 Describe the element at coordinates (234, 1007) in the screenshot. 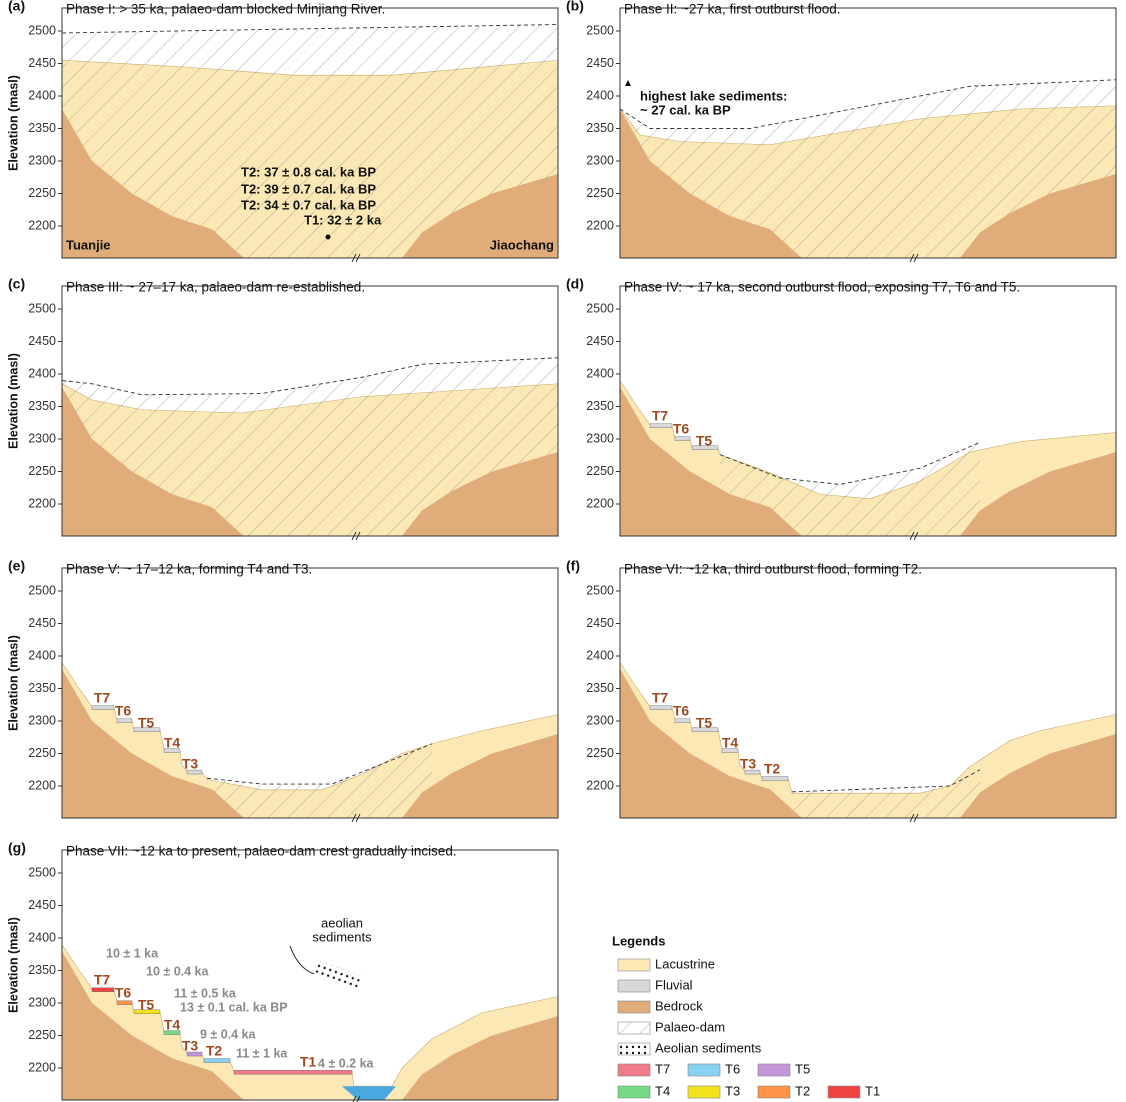

I see `annotation: 13 ± 0.1 cal. ka BP` at that location.